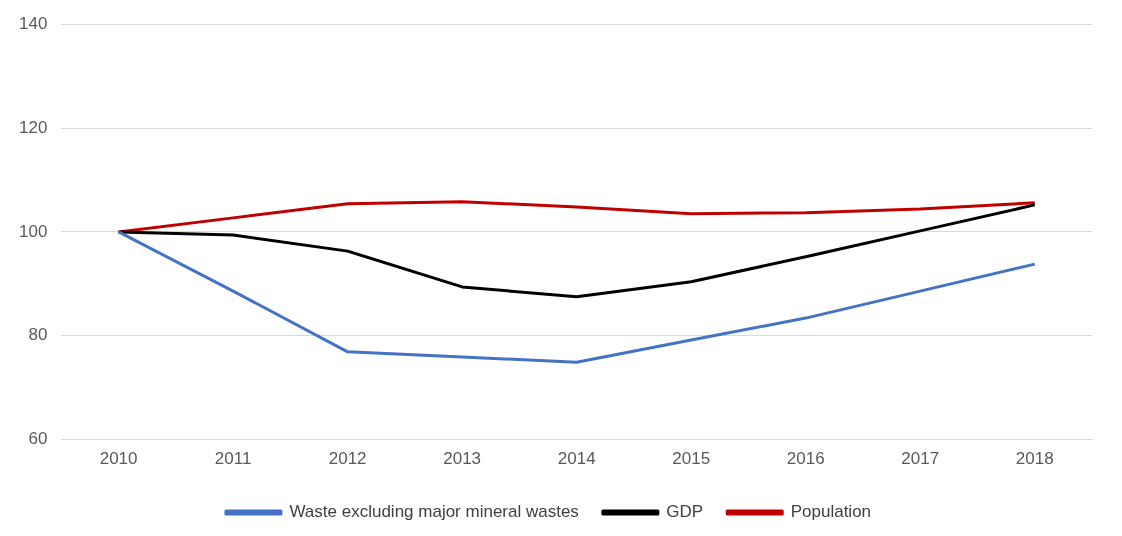 This screenshot has width=1122, height=536. What do you see at coordinates (347, 459) in the screenshot?
I see `x-tick-label: 2012` at bounding box center [347, 459].